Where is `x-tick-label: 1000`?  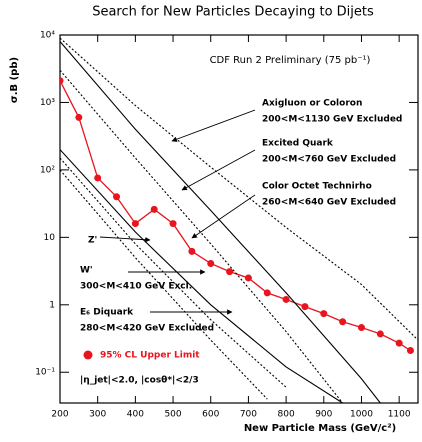
x-tick-label: 1000 is located at coordinates (361, 415).